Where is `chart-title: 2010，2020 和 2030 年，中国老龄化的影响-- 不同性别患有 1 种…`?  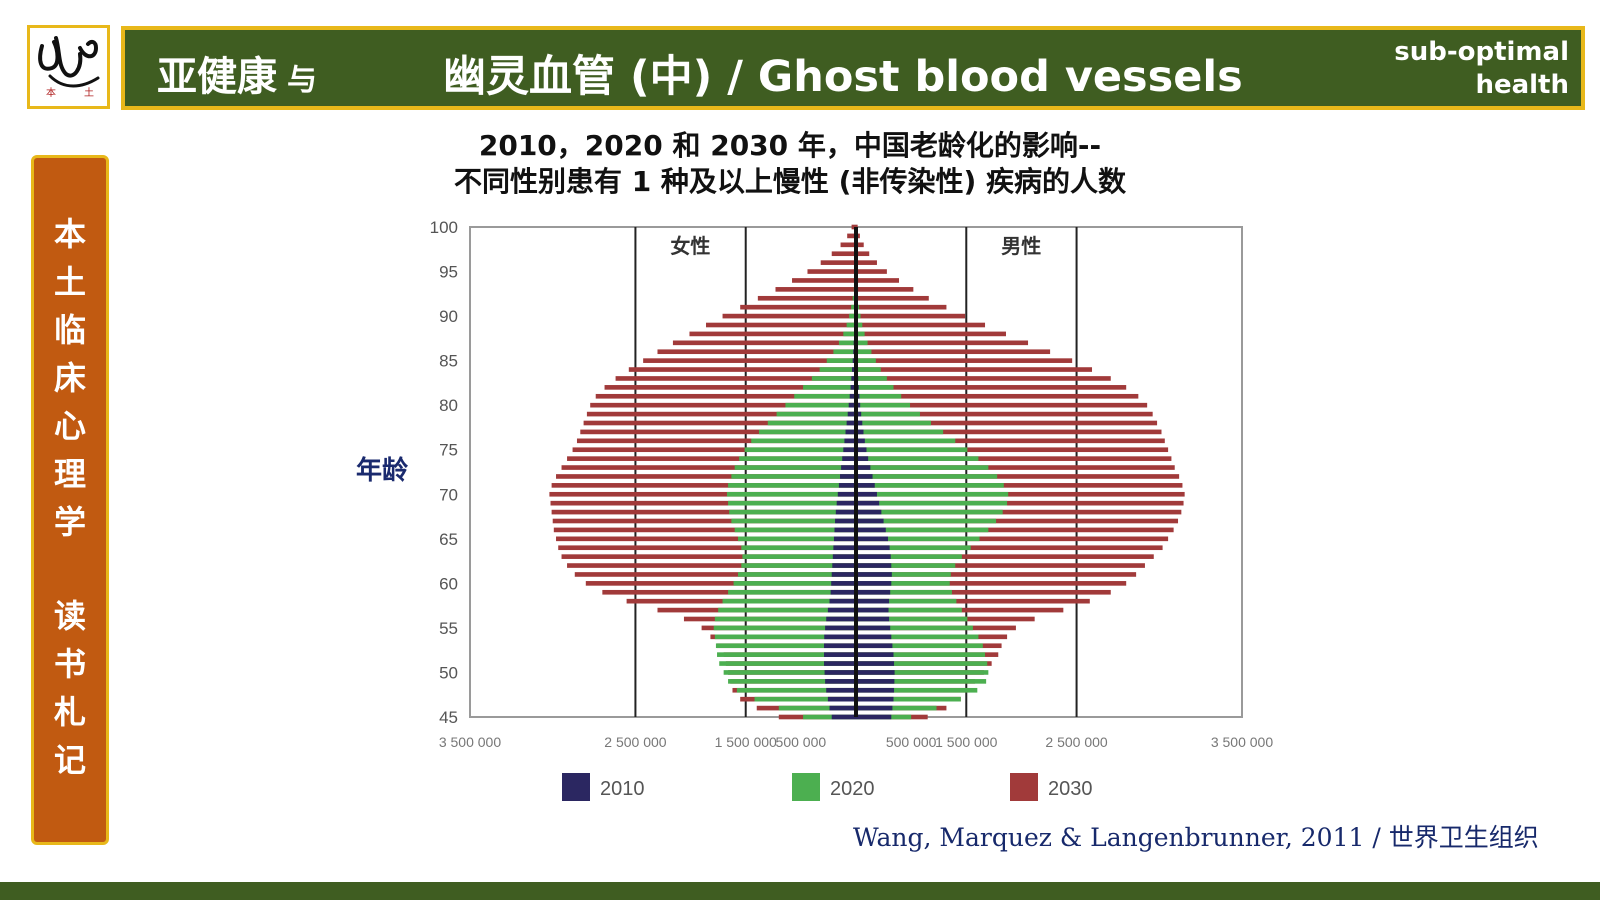 chart-title: 2010，2020 和 2030 年，中国老龄化的影响-- 不同性别患有 1 种… is located at coordinates (790, 164).